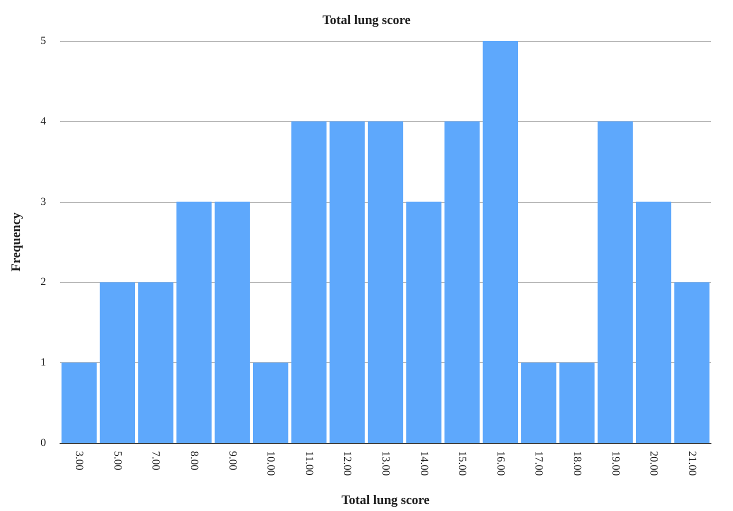  I want to click on x-tick-label: 9.00, so click(232, 461).